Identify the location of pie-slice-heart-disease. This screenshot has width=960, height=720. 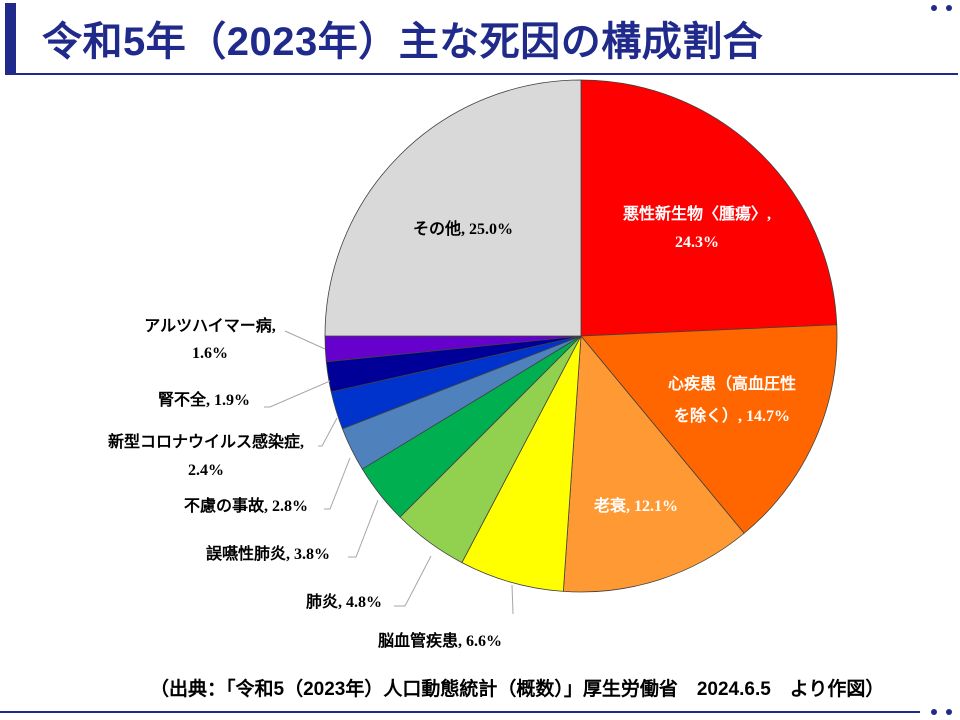
(709, 429).